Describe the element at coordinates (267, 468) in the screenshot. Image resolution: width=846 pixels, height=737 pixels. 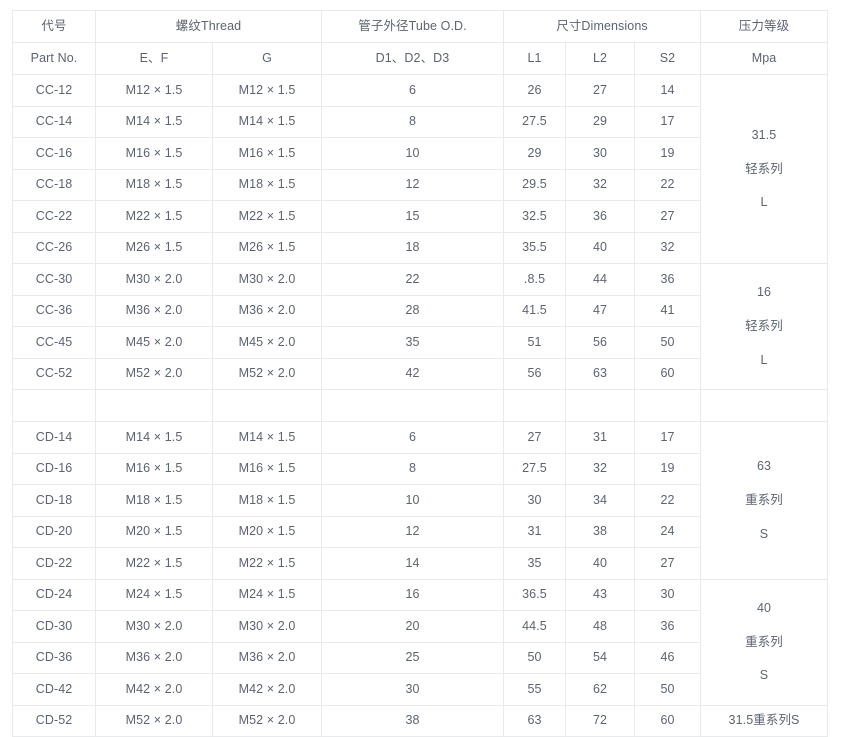
I see `cell-thread-g: M16 × 1.5` at that location.